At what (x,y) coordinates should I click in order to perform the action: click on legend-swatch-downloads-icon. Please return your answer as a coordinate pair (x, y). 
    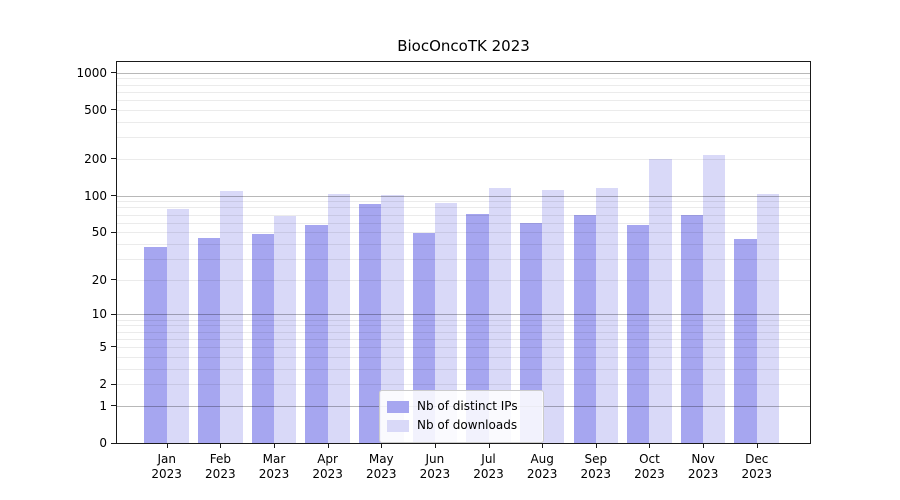
    Looking at the image, I should click on (398, 425).